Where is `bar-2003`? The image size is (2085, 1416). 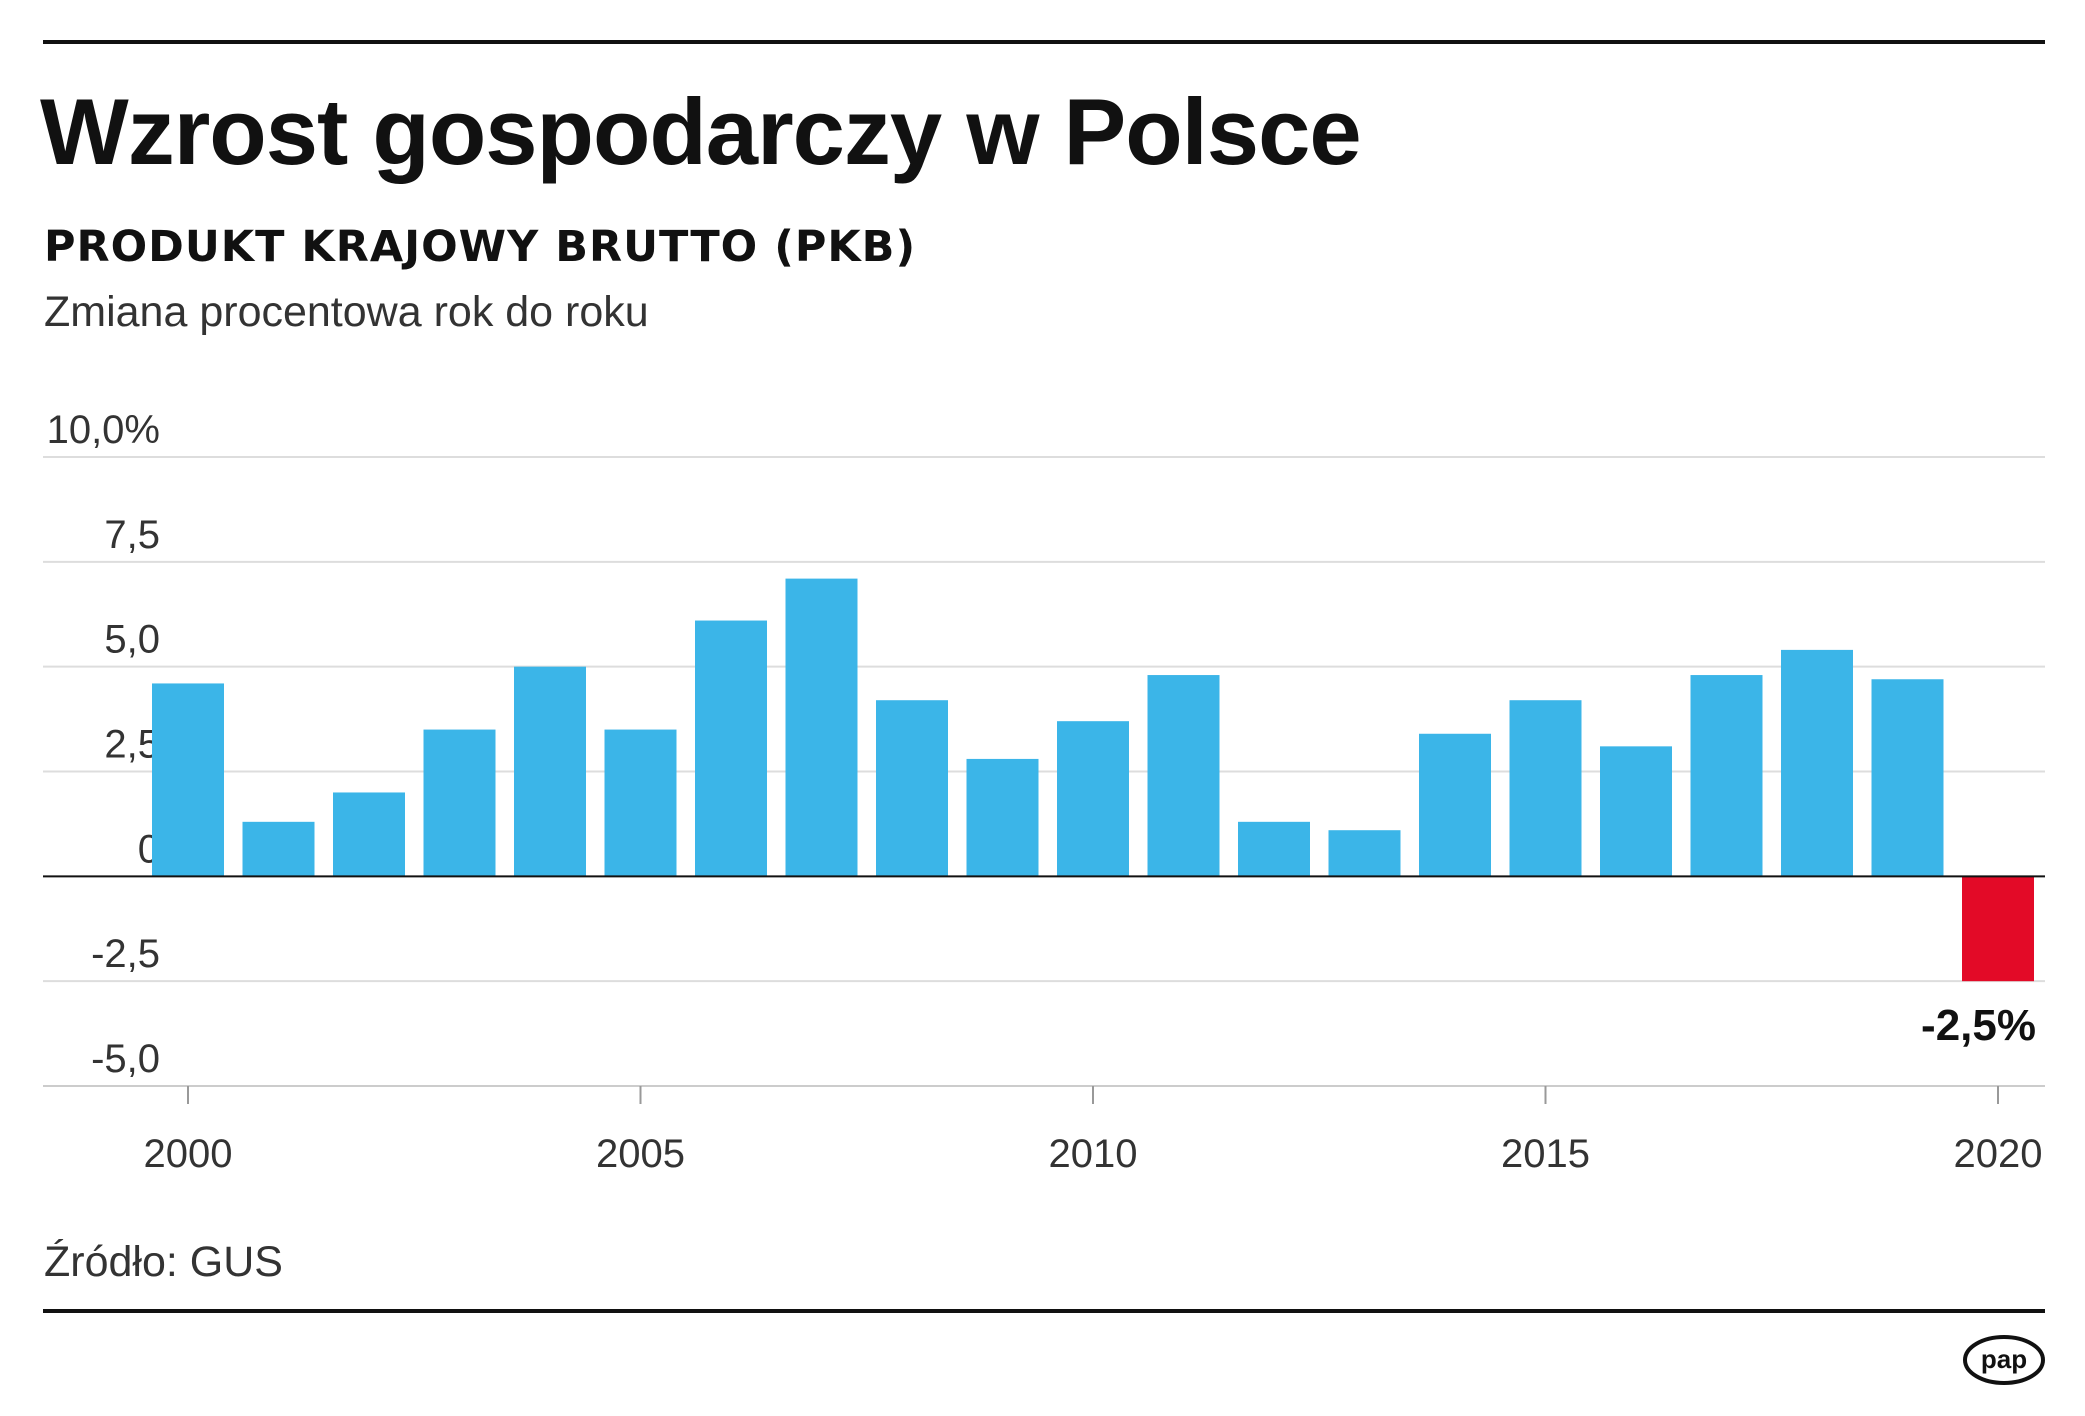 bar-2003 is located at coordinates (459, 803).